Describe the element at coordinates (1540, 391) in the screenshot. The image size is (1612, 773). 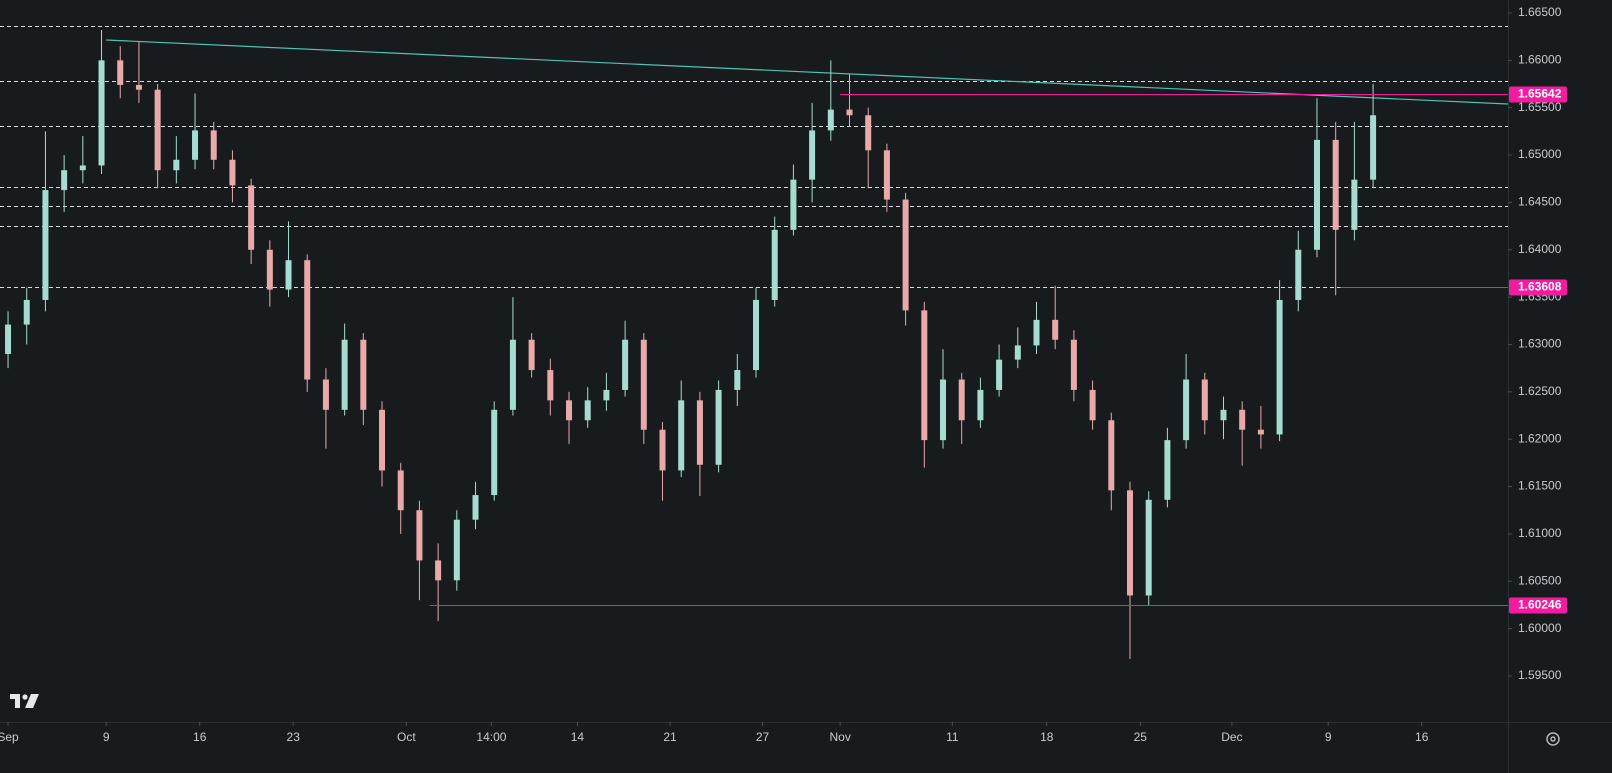
I see `y-tick-label: 1.62500` at that location.